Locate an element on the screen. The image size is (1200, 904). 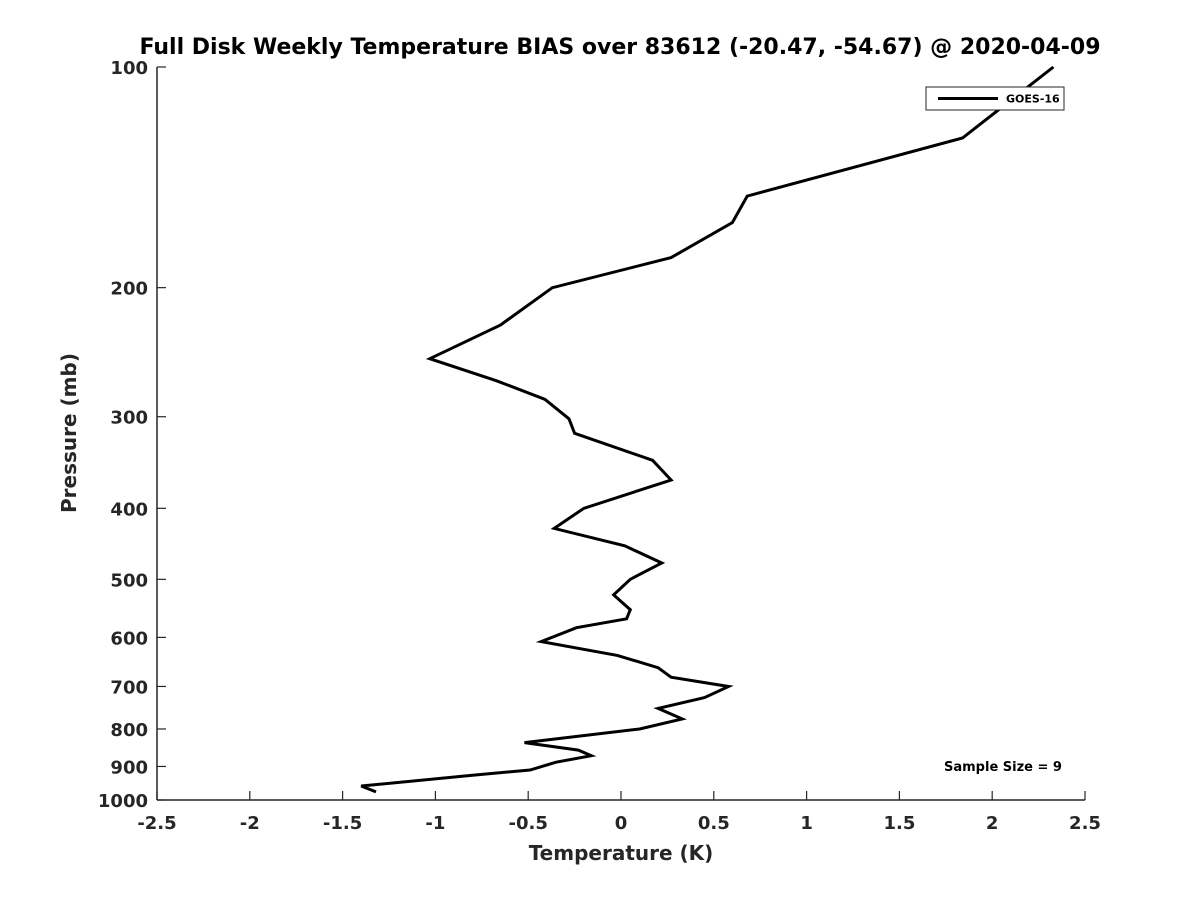
sample-size-annotation: Sample Size = 9 is located at coordinates (1003, 767).